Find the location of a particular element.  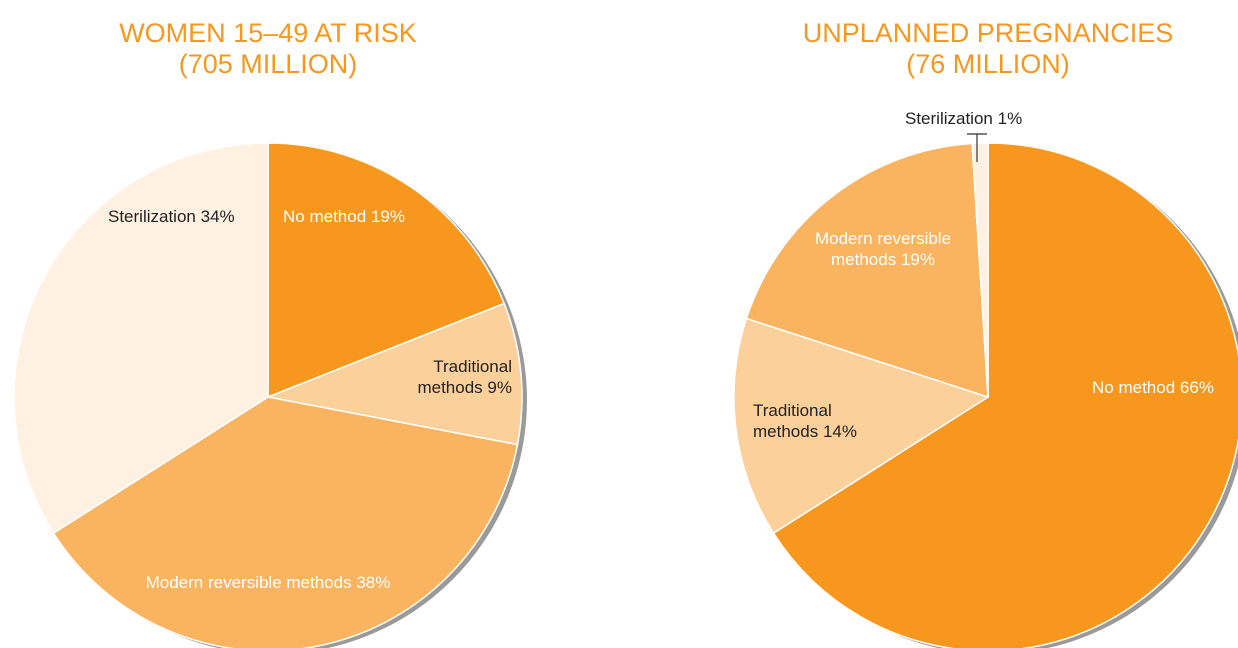

slice-label: Sterilization 34% is located at coordinates (190, 216).